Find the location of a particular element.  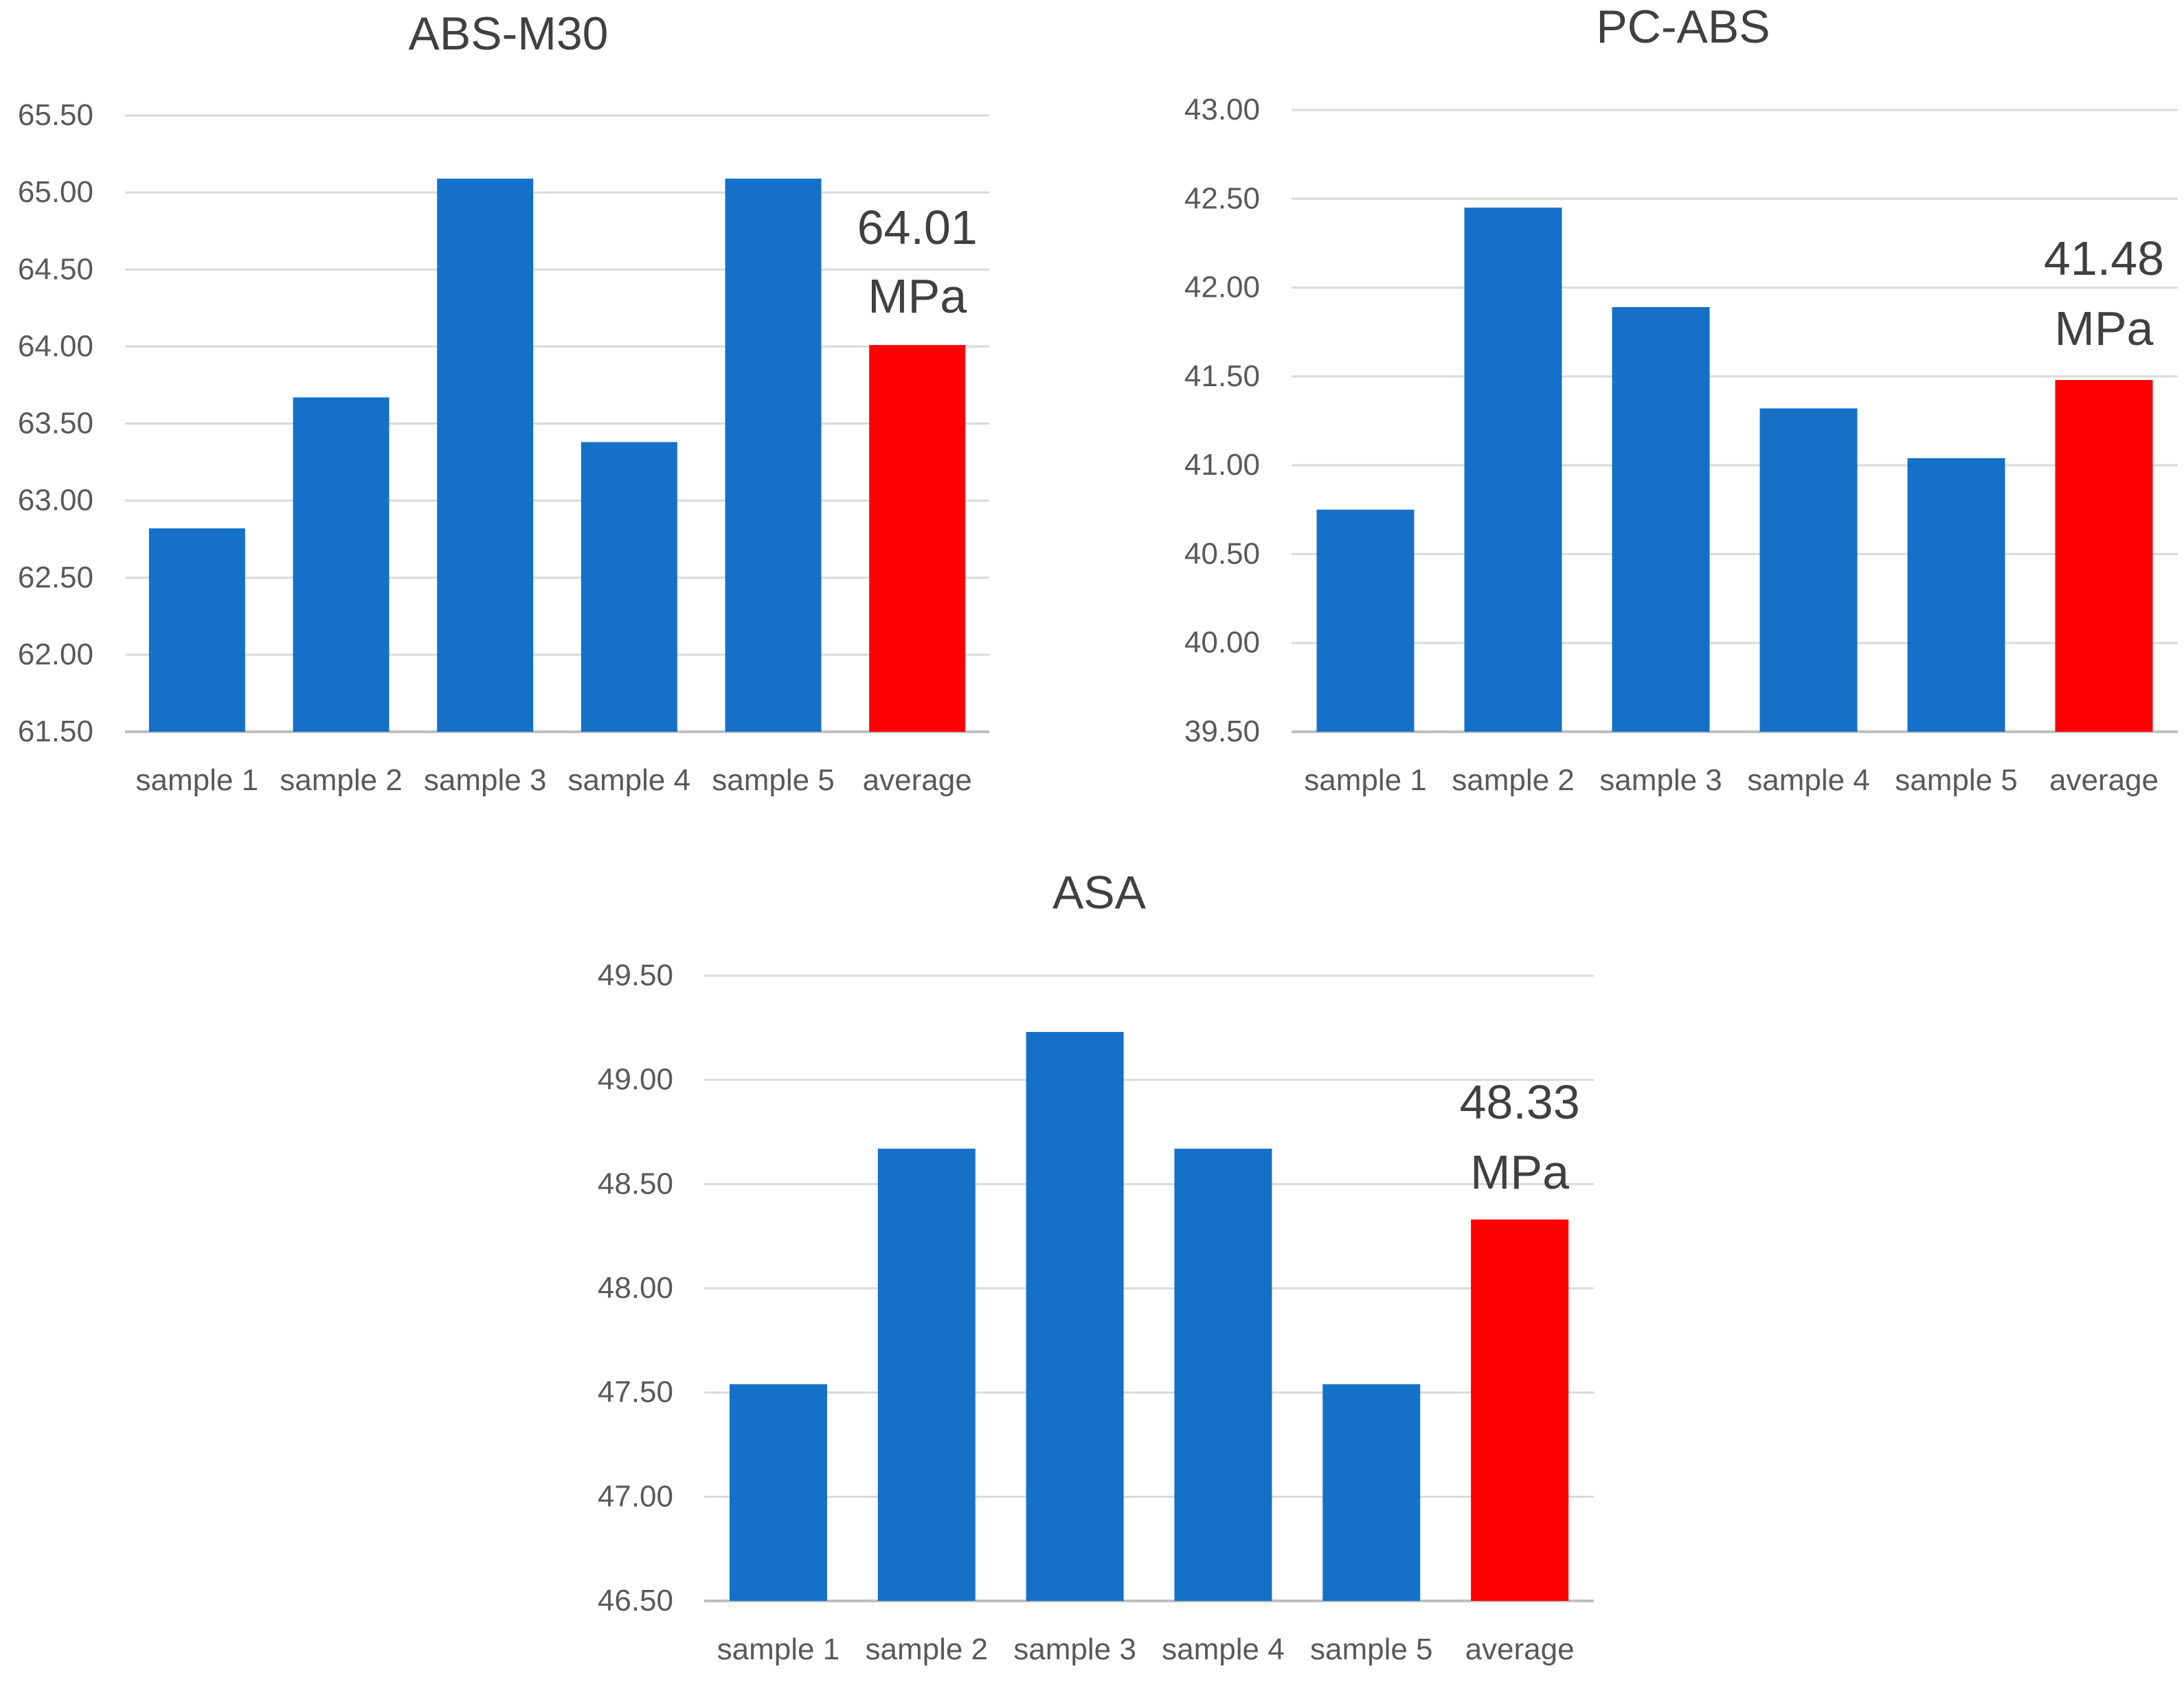

chart-title: ABS-M30 is located at coordinates (509, 34).